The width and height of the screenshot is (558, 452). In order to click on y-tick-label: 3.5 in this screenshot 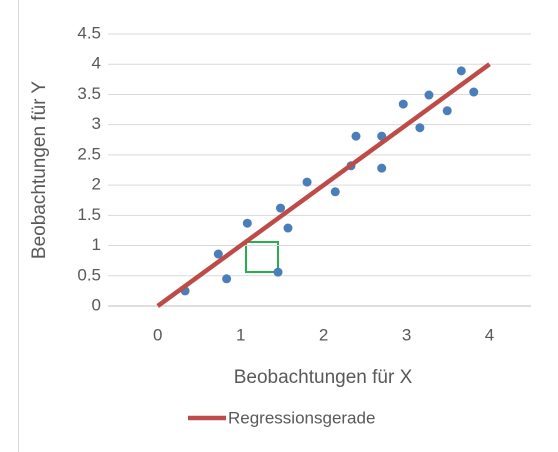, I will do `click(89, 93)`.